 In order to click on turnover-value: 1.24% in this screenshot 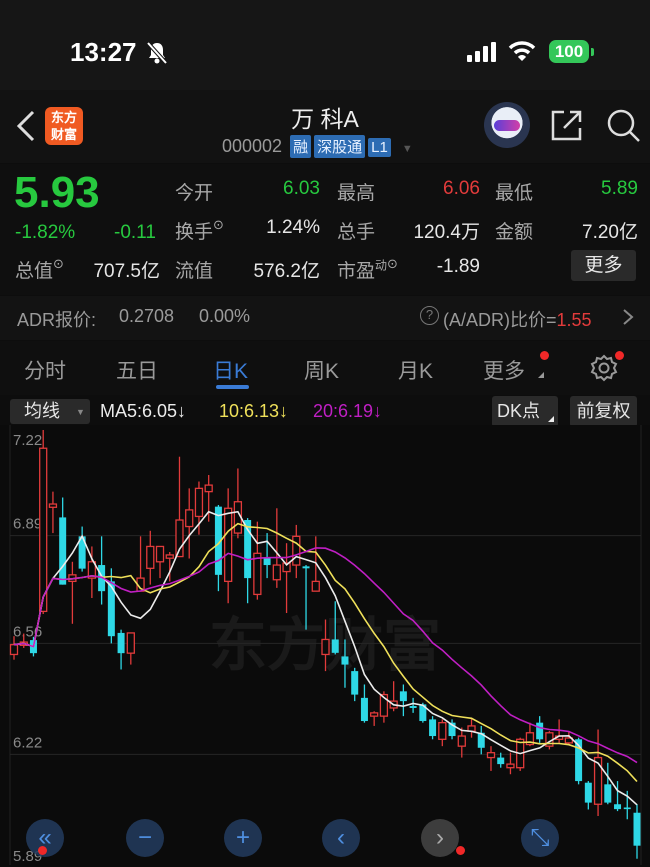, I will do `click(293, 227)`.